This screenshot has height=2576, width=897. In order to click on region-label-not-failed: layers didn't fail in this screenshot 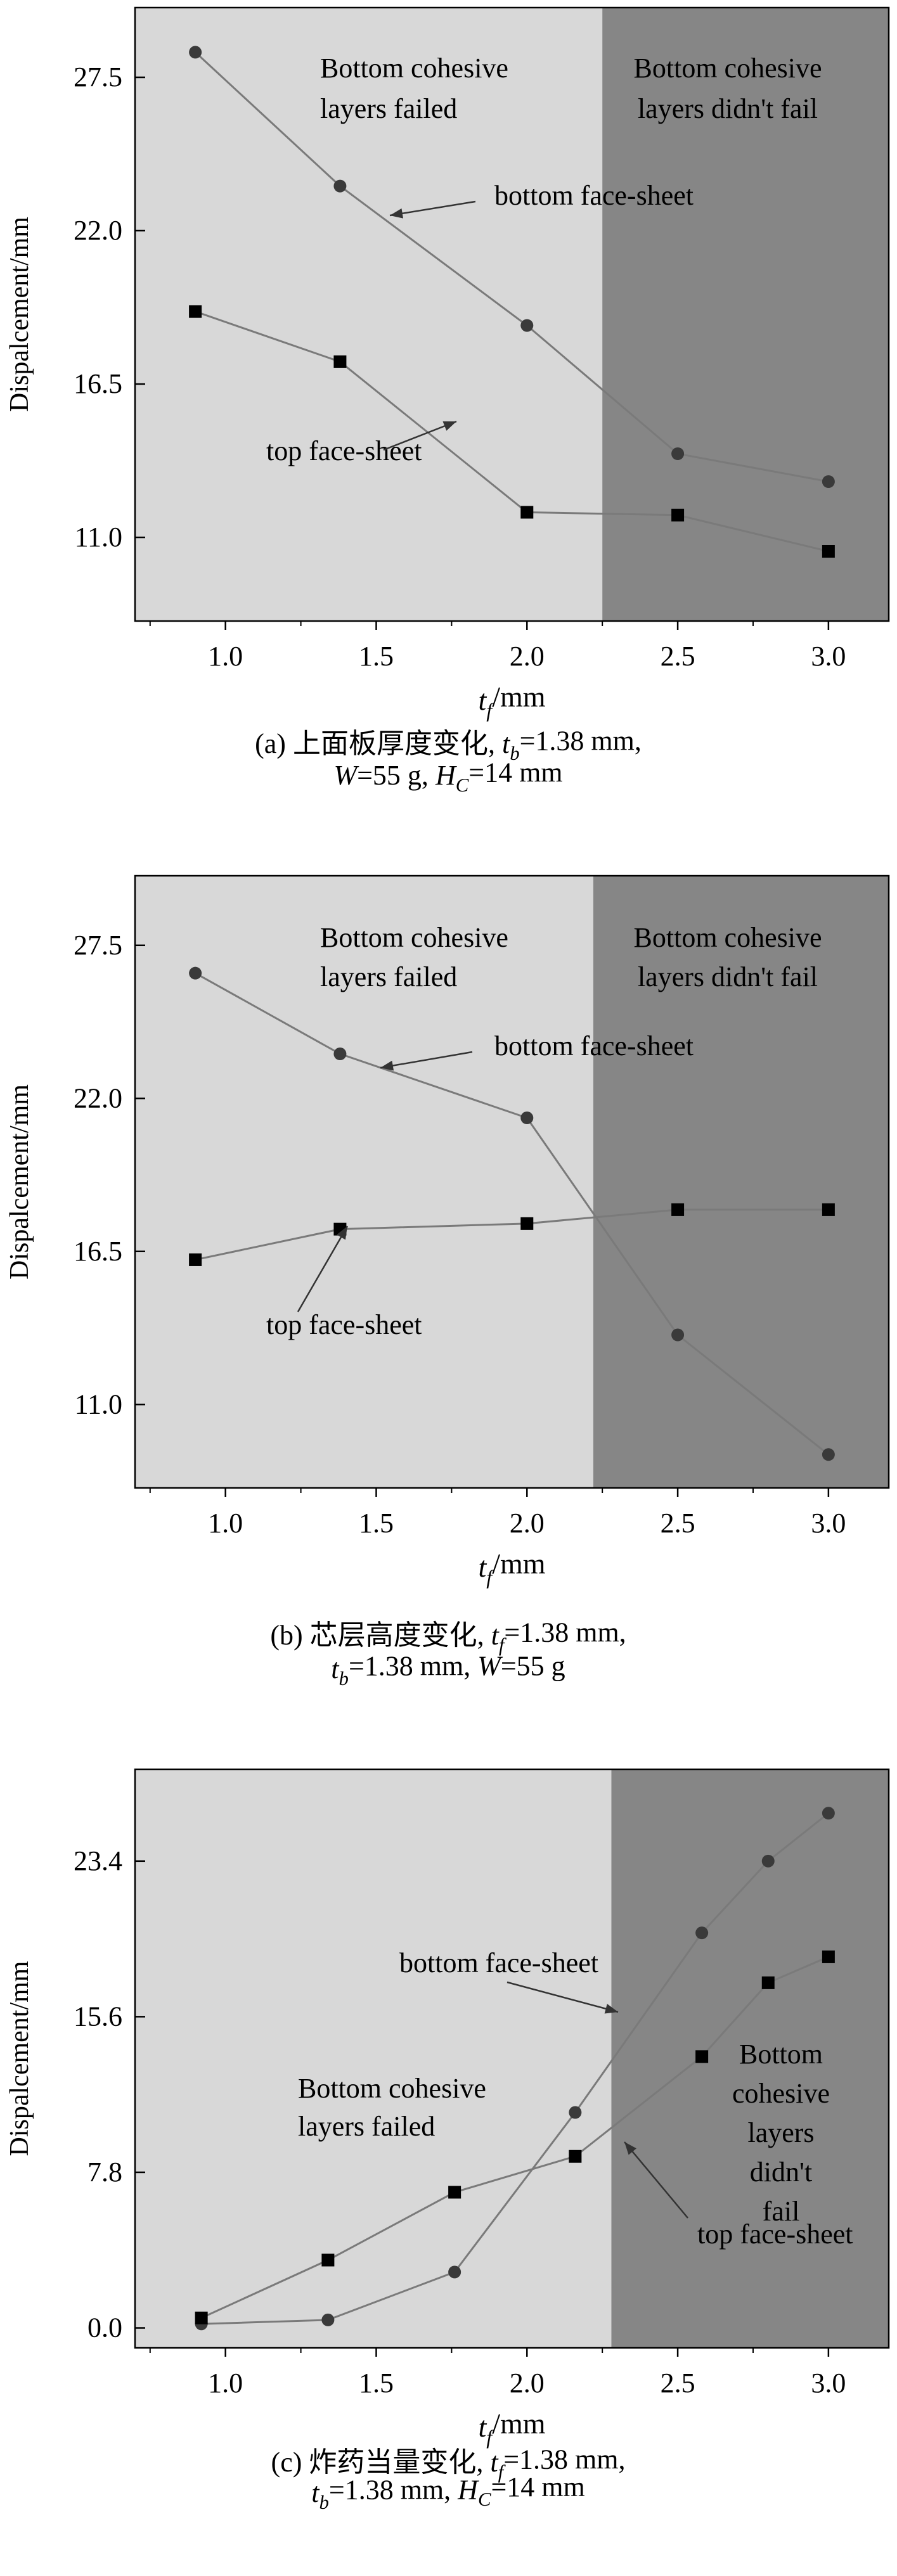, I will do `click(728, 108)`.